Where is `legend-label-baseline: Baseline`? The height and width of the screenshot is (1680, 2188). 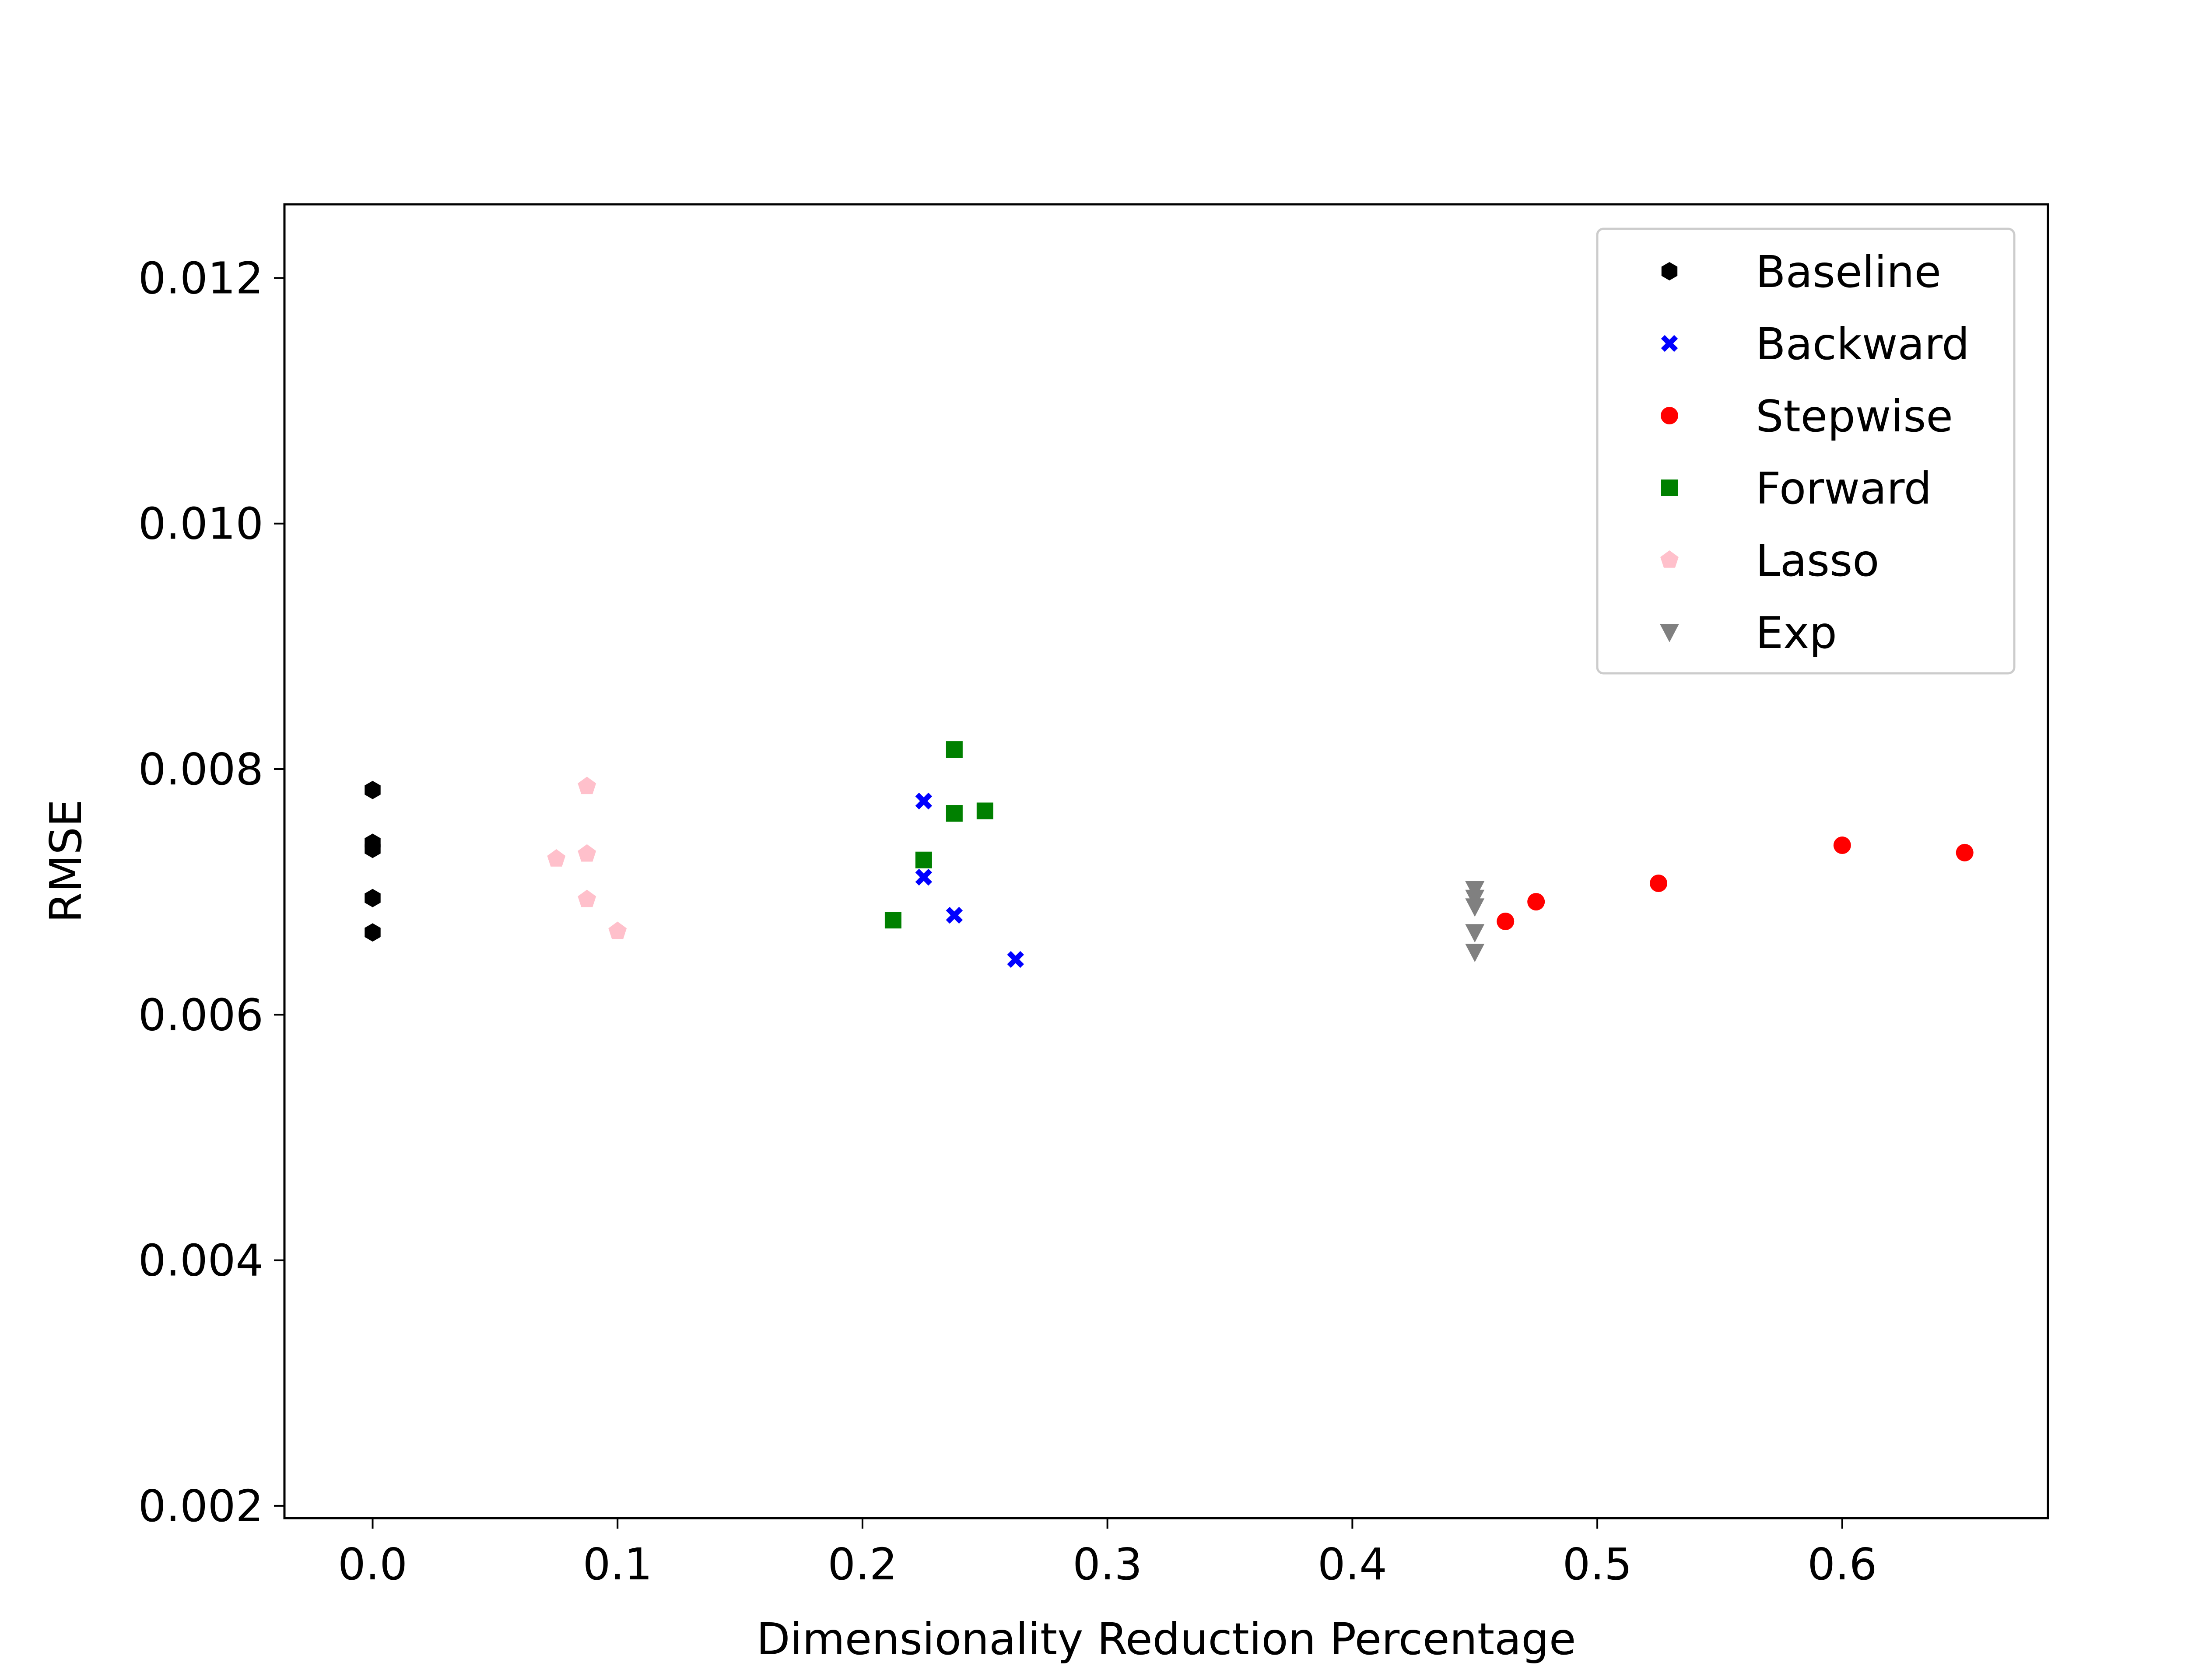 legend-label-baseline: Baseline is located at coordinates (1848, 272).